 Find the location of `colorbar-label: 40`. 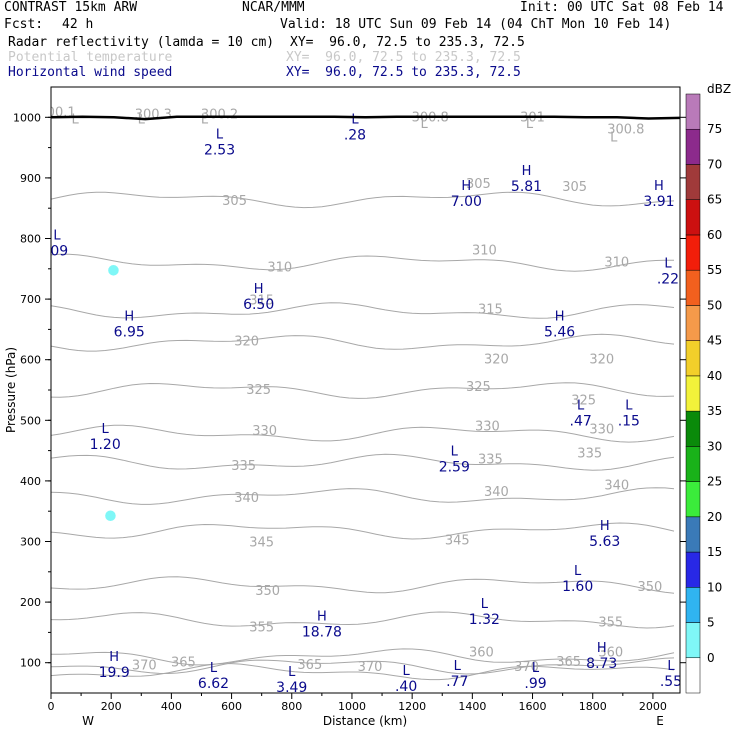

colorbar-label: 40 is located at coordinates (714, 376).